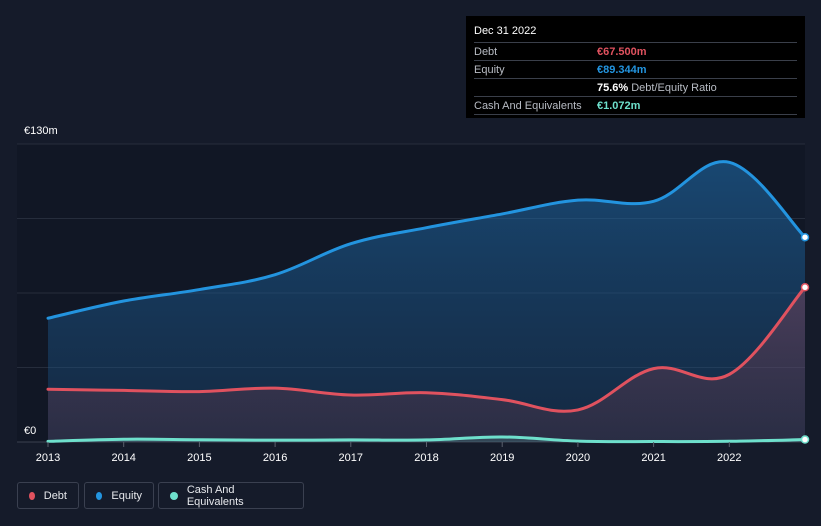  Describe the element at coordinates (126, 495) in the screenshot. I see `legend-equity-label: Equity` at that location.